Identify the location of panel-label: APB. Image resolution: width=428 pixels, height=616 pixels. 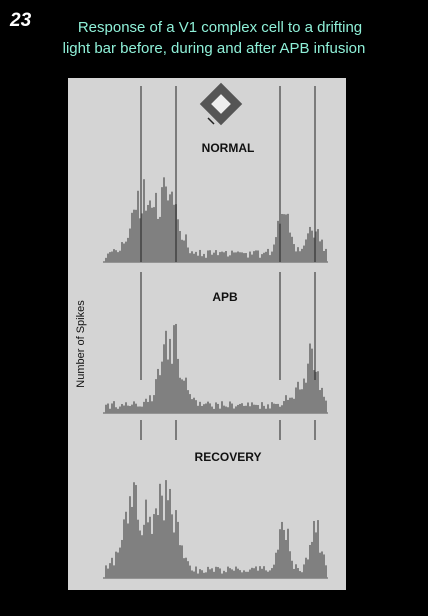
(225, 297).